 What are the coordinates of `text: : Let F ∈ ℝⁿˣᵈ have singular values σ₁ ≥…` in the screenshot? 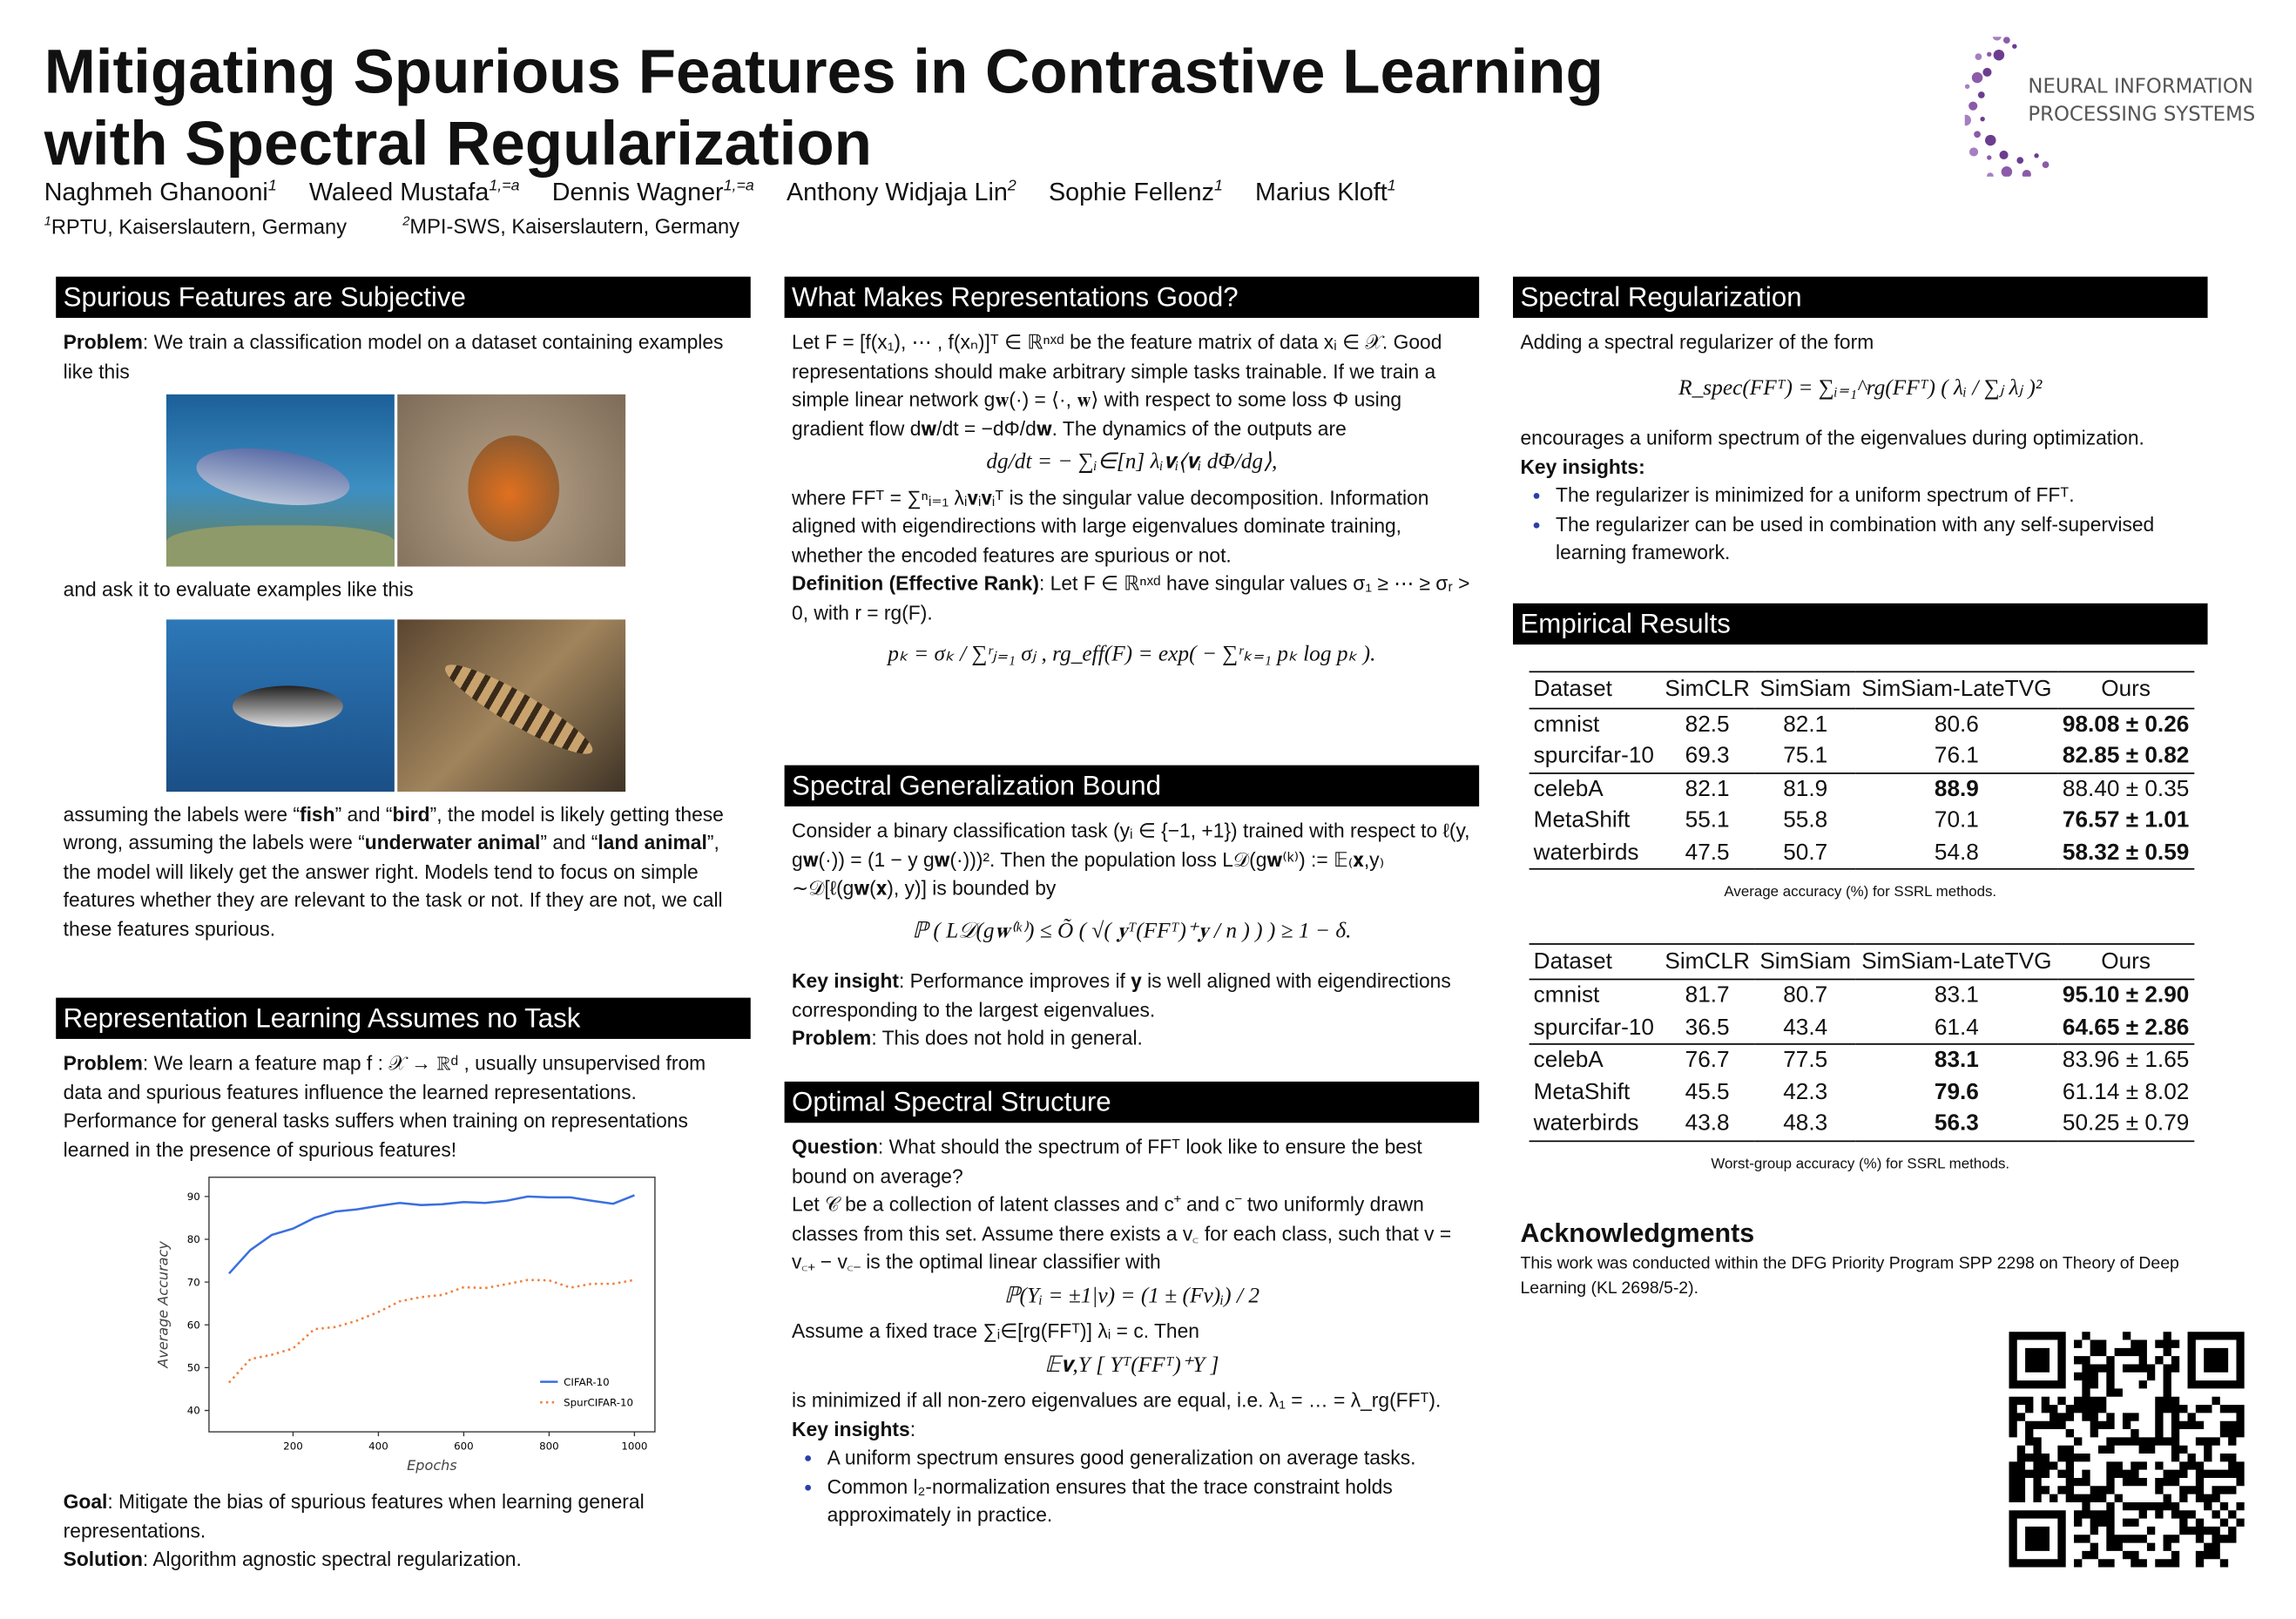 It's located at (1131, 598).